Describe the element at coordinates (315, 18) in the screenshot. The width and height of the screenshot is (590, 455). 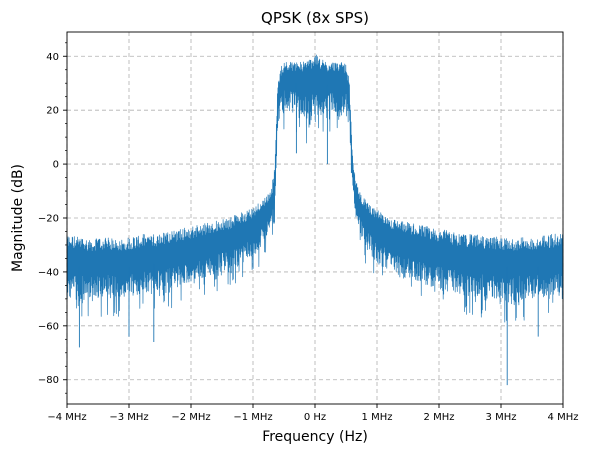
I see `chart-title: QPSK (8x SPS)` at that location.